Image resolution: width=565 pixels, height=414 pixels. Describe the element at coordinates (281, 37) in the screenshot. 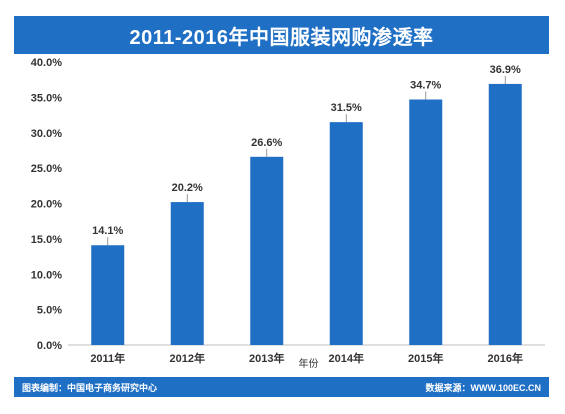

I see `chart-title: 2011-2016年中国服装网购渗透率` at that location.